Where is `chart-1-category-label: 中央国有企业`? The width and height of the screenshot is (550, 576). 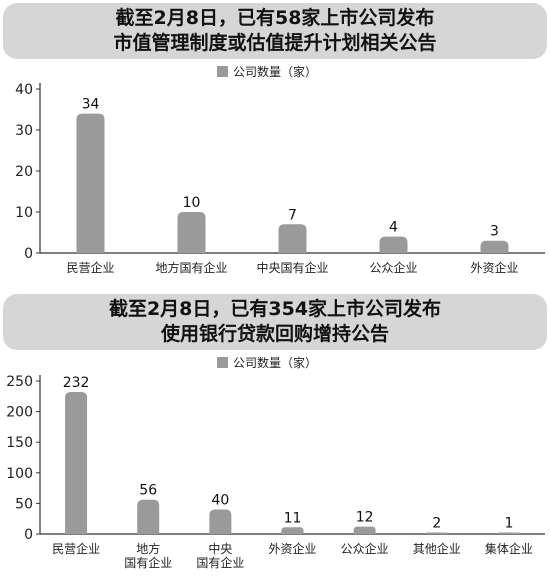
chart-1-category-label: 中央国有企业 is located at coordinates (292, 267).